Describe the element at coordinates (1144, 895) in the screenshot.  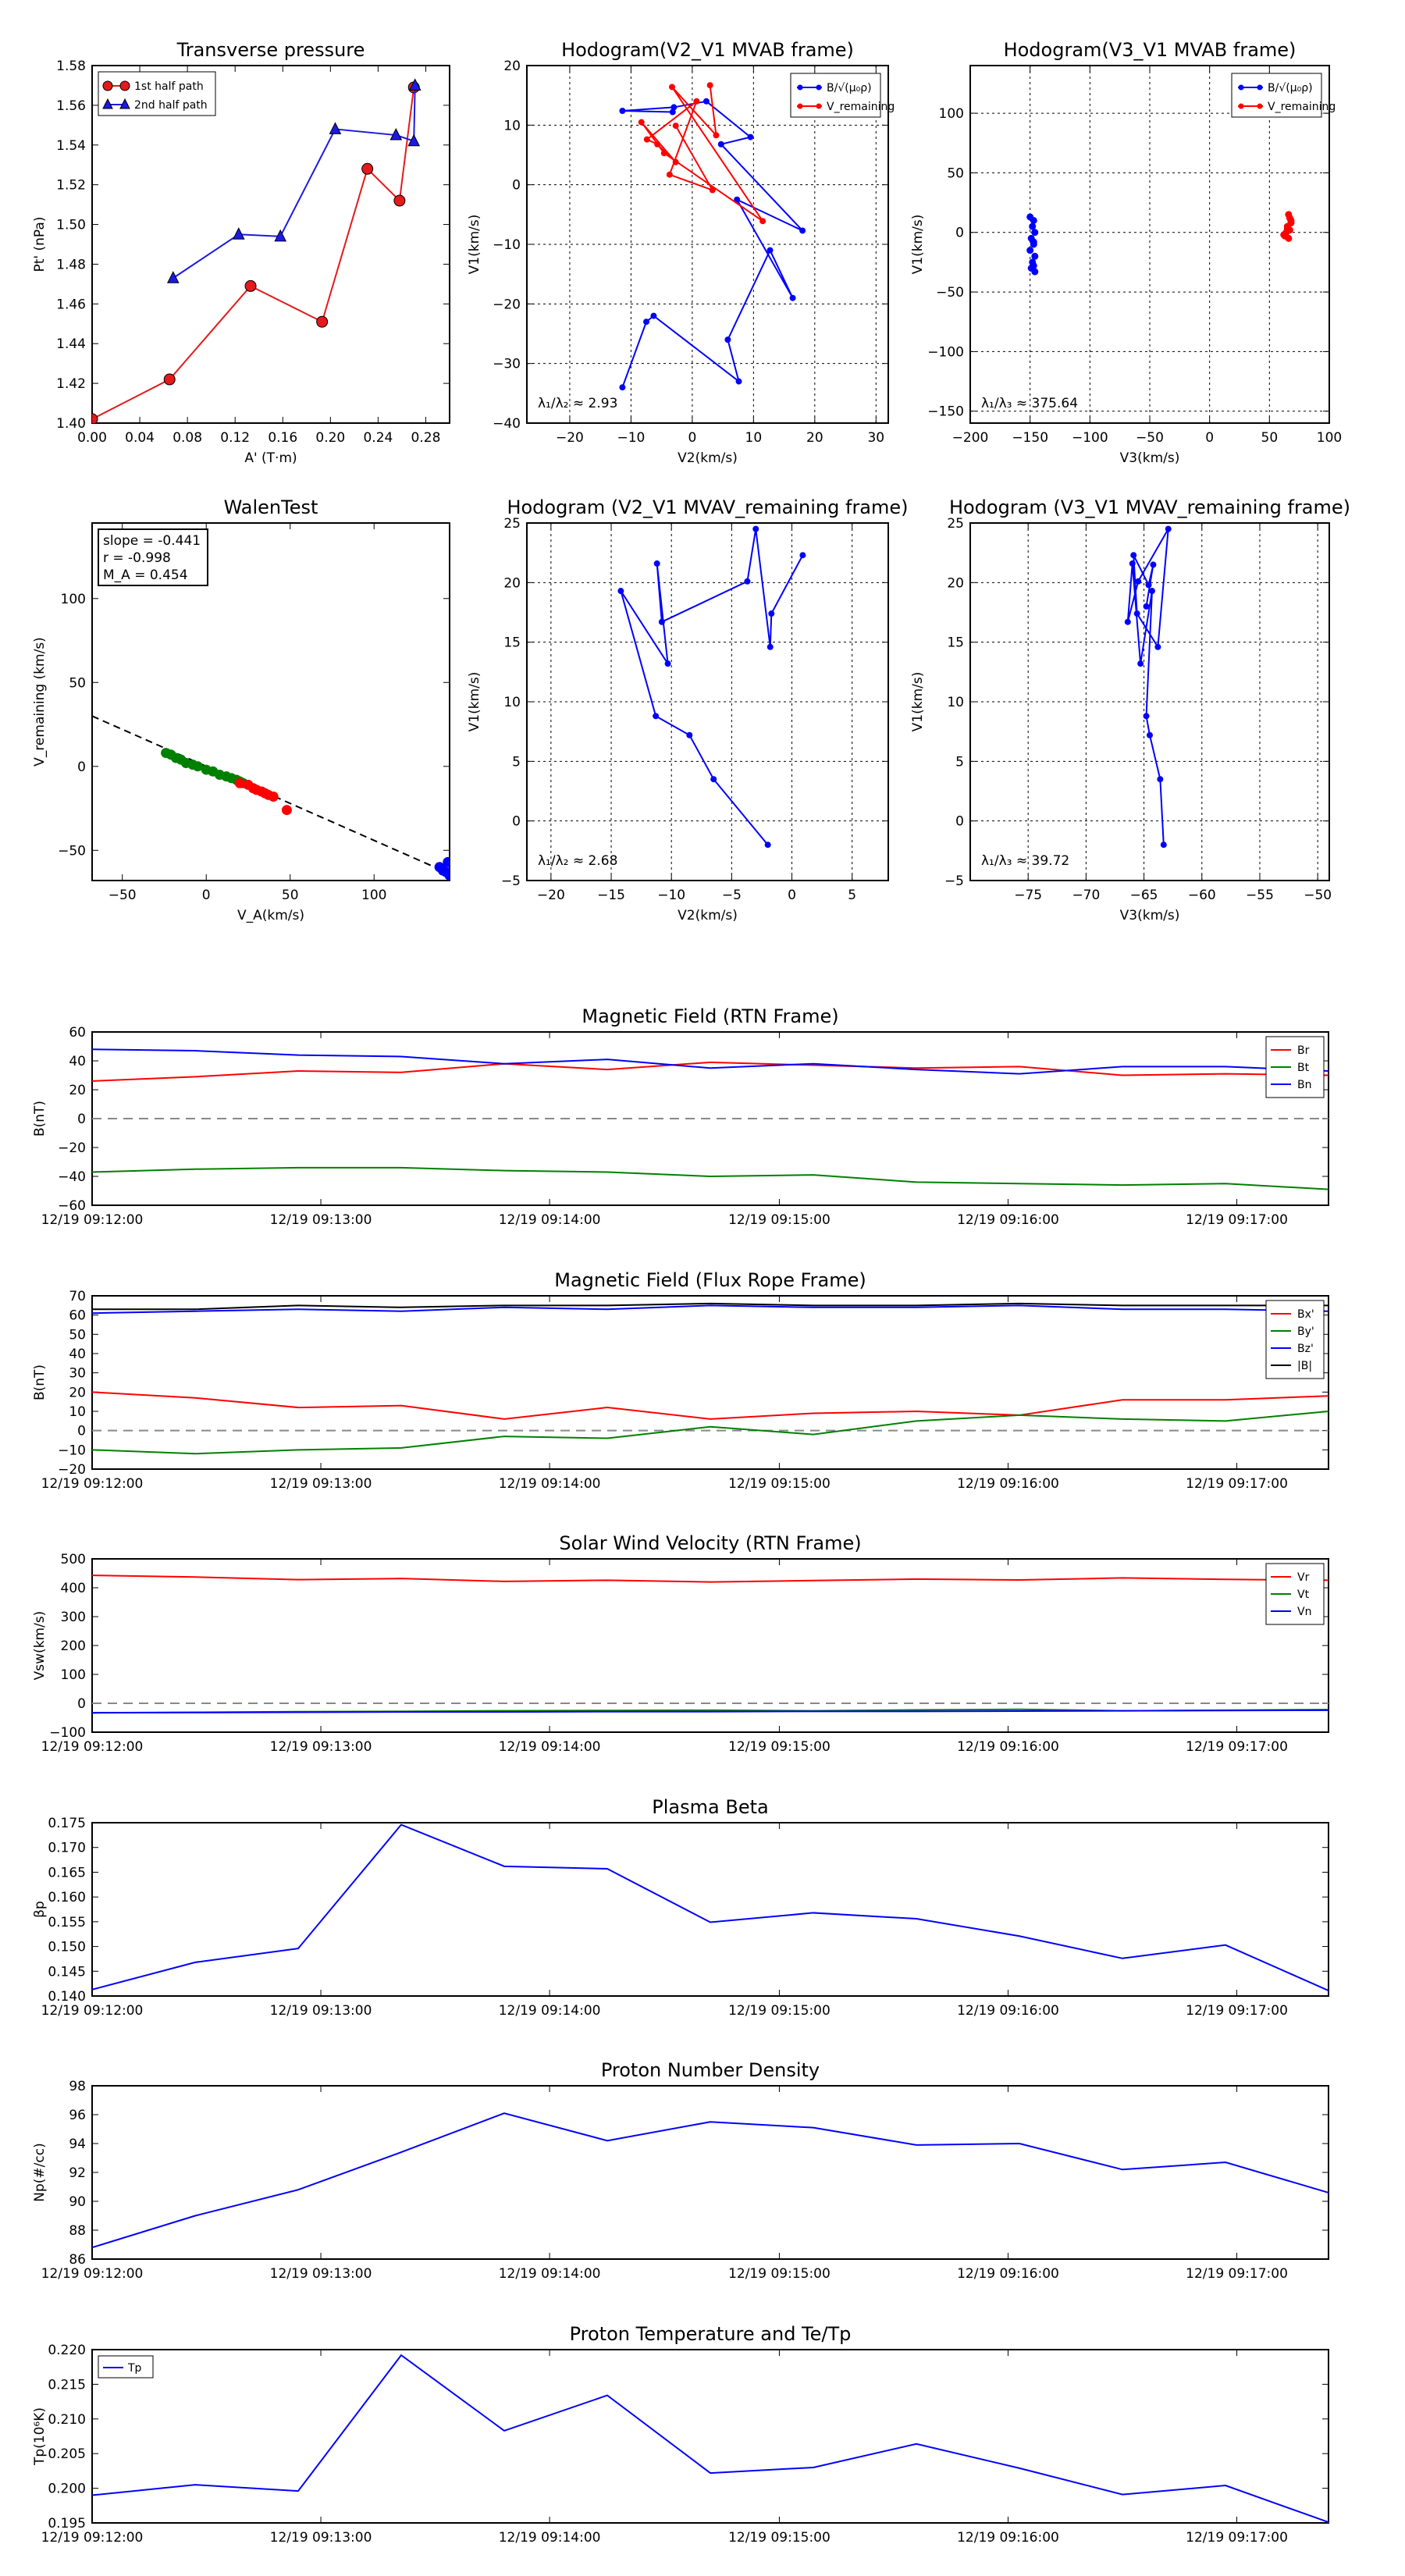
I see `x-tick-label: −65` at that location.